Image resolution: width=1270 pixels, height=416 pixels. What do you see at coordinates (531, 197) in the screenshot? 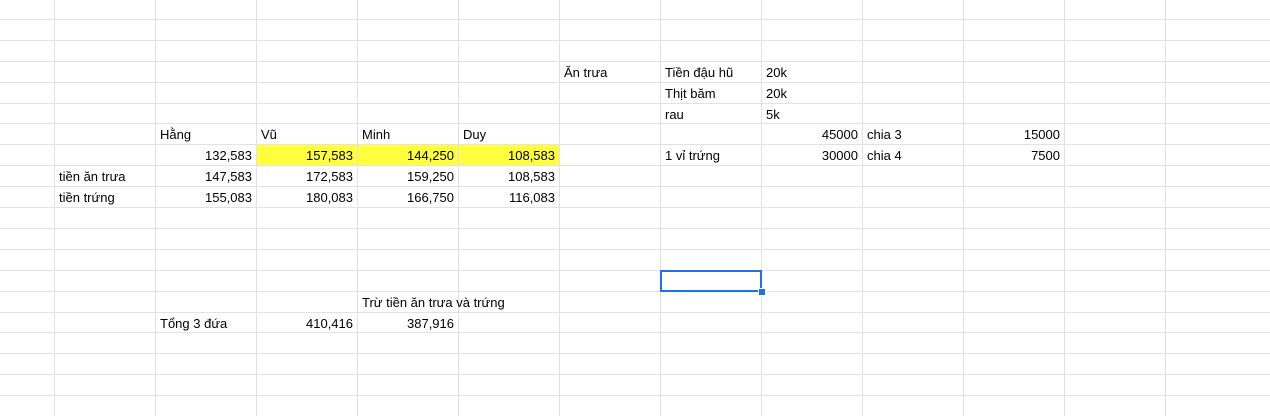
I see `cell-f10: 116,083` at bounding box center [531, 197].